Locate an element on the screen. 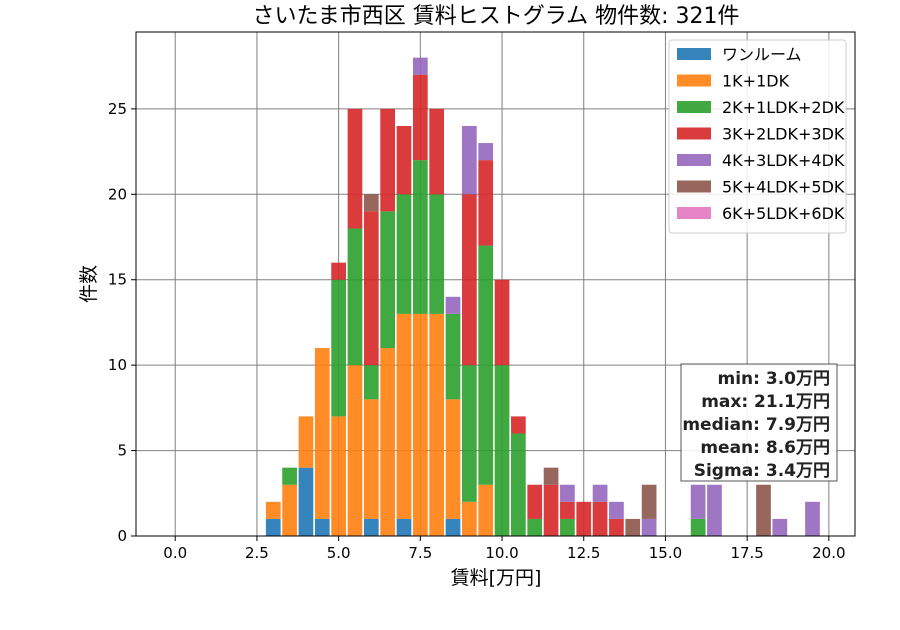  bar-series1-bin3 is located at coordinates (322, 433).